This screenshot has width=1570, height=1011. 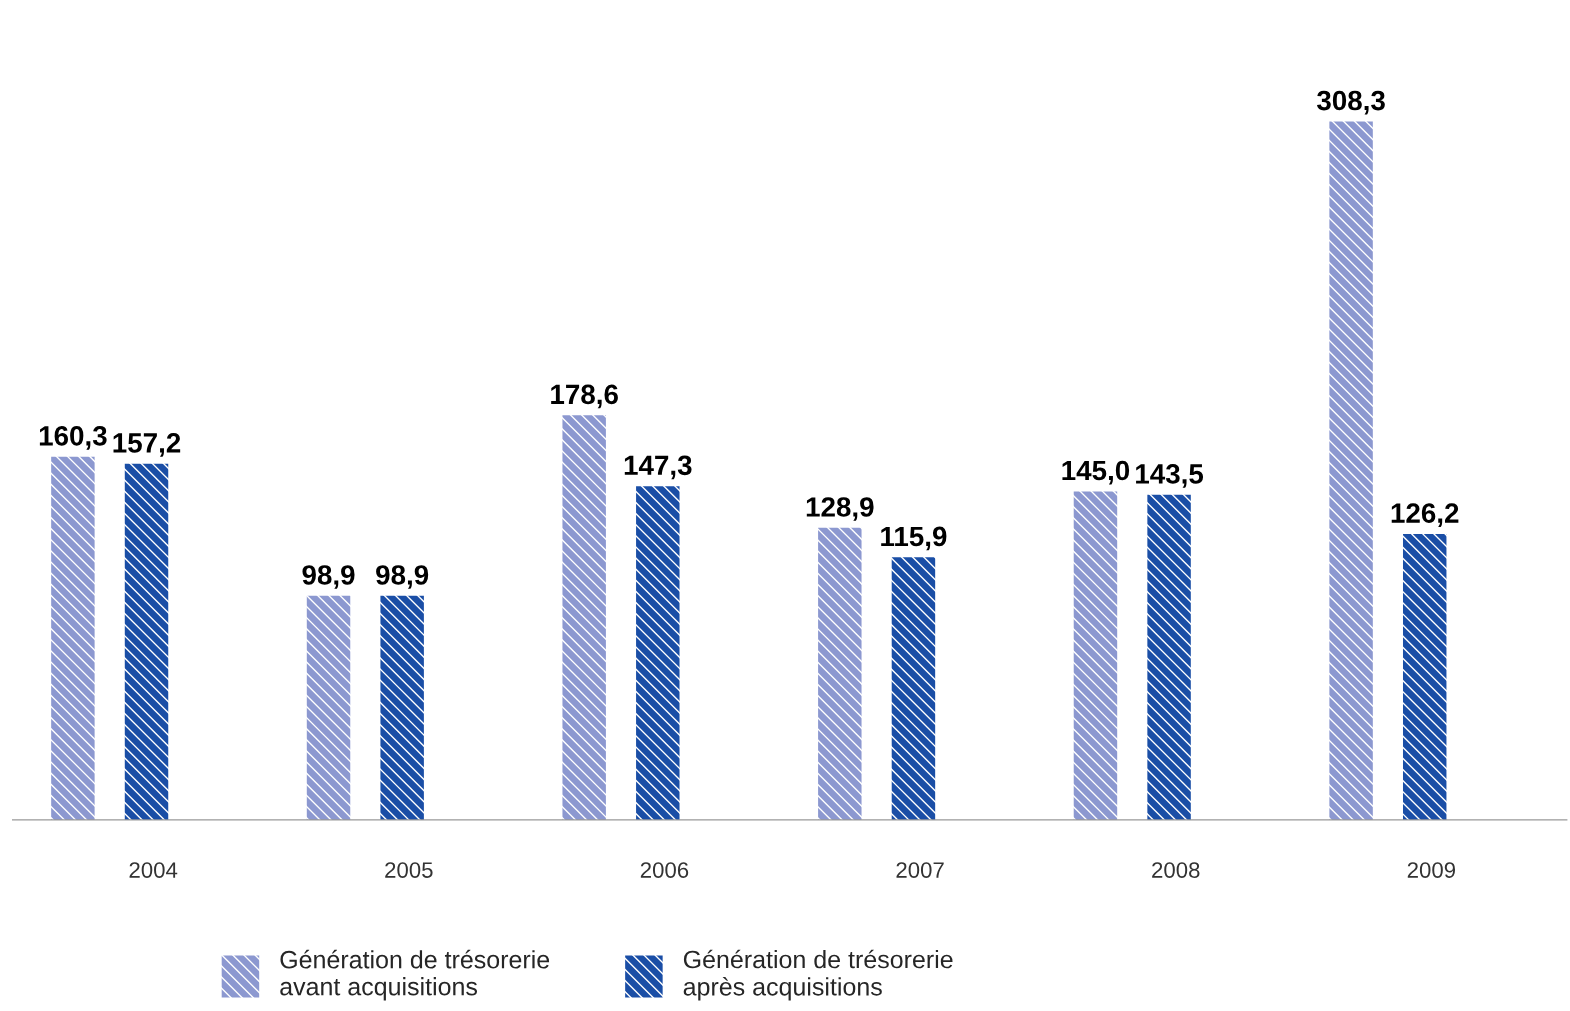 I want to click on x-tick-label: 2008, so click(x=1176, y=870).